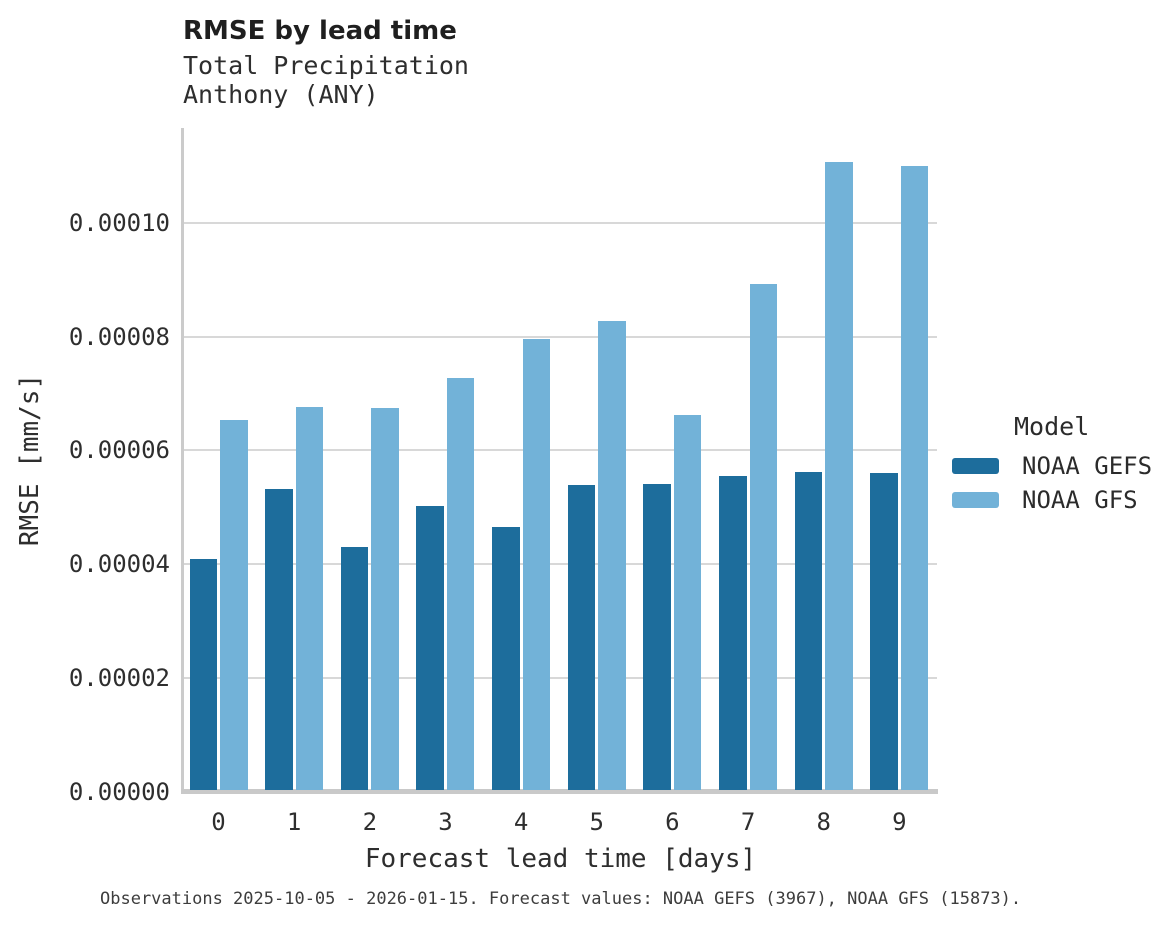 This screenshot has height=928, width=1175. Describe the element at coordinates (119, 678) in the screenshot. I see `y-tick-label: 0.00002` at that location.